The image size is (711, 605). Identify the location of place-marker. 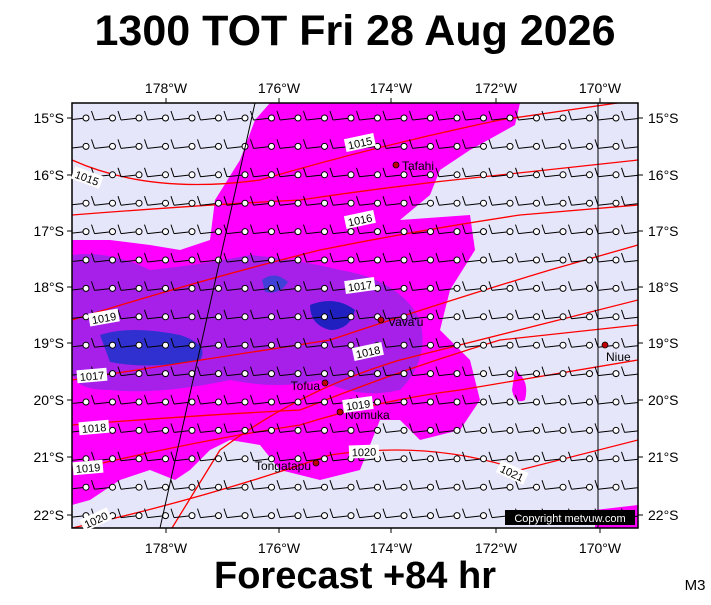
(316, 463).